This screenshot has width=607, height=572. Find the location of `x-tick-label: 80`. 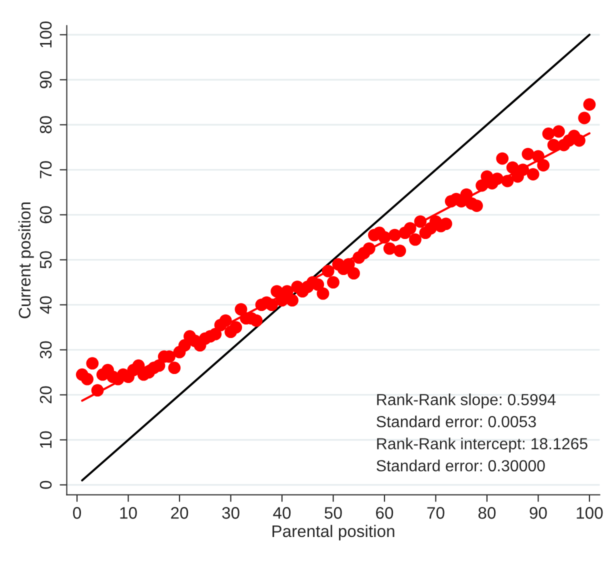

x-tick-label: 80 is located at coordinates (487, 513).